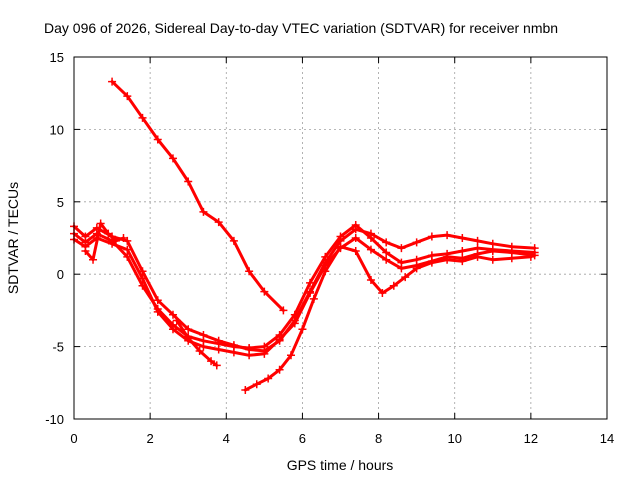 The image size is (640, 480). Describe the element at coordinates (58, 347) in the screenshot. I see `y-tick-label: -5` at that location.